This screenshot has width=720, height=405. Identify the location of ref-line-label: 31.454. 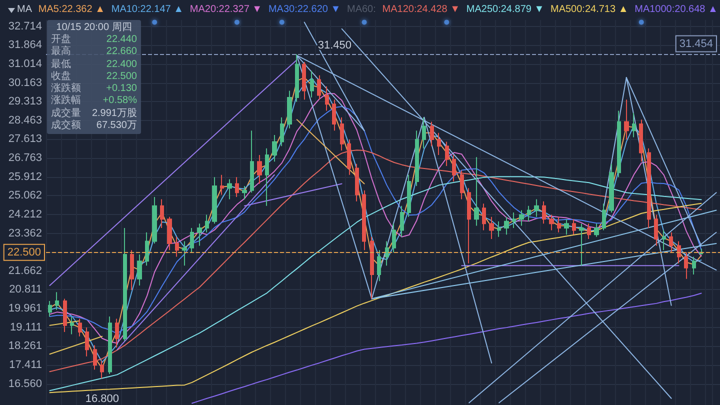
(696, 44).